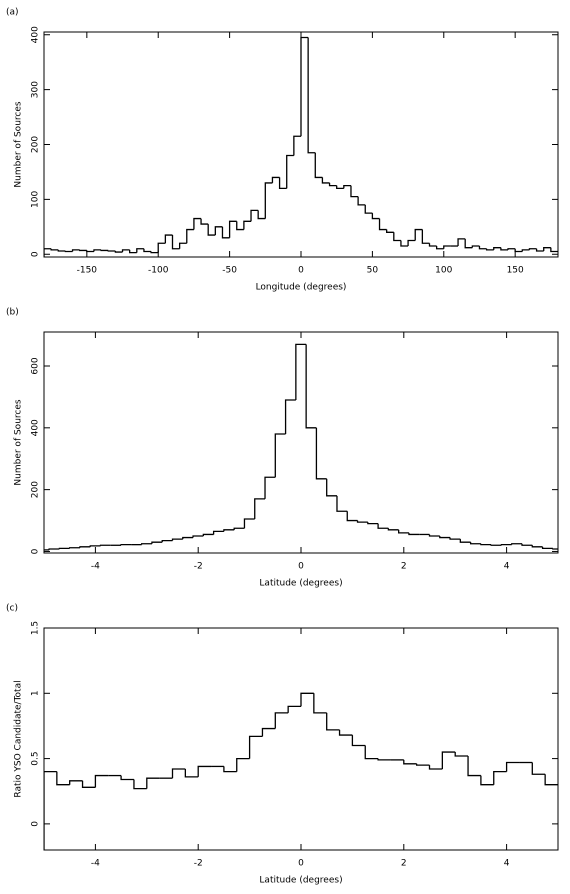  What do you see at coordinates (373, 271) in the screenshot?
I see `x-tick-label: 50` at bounding box center [373, 271].